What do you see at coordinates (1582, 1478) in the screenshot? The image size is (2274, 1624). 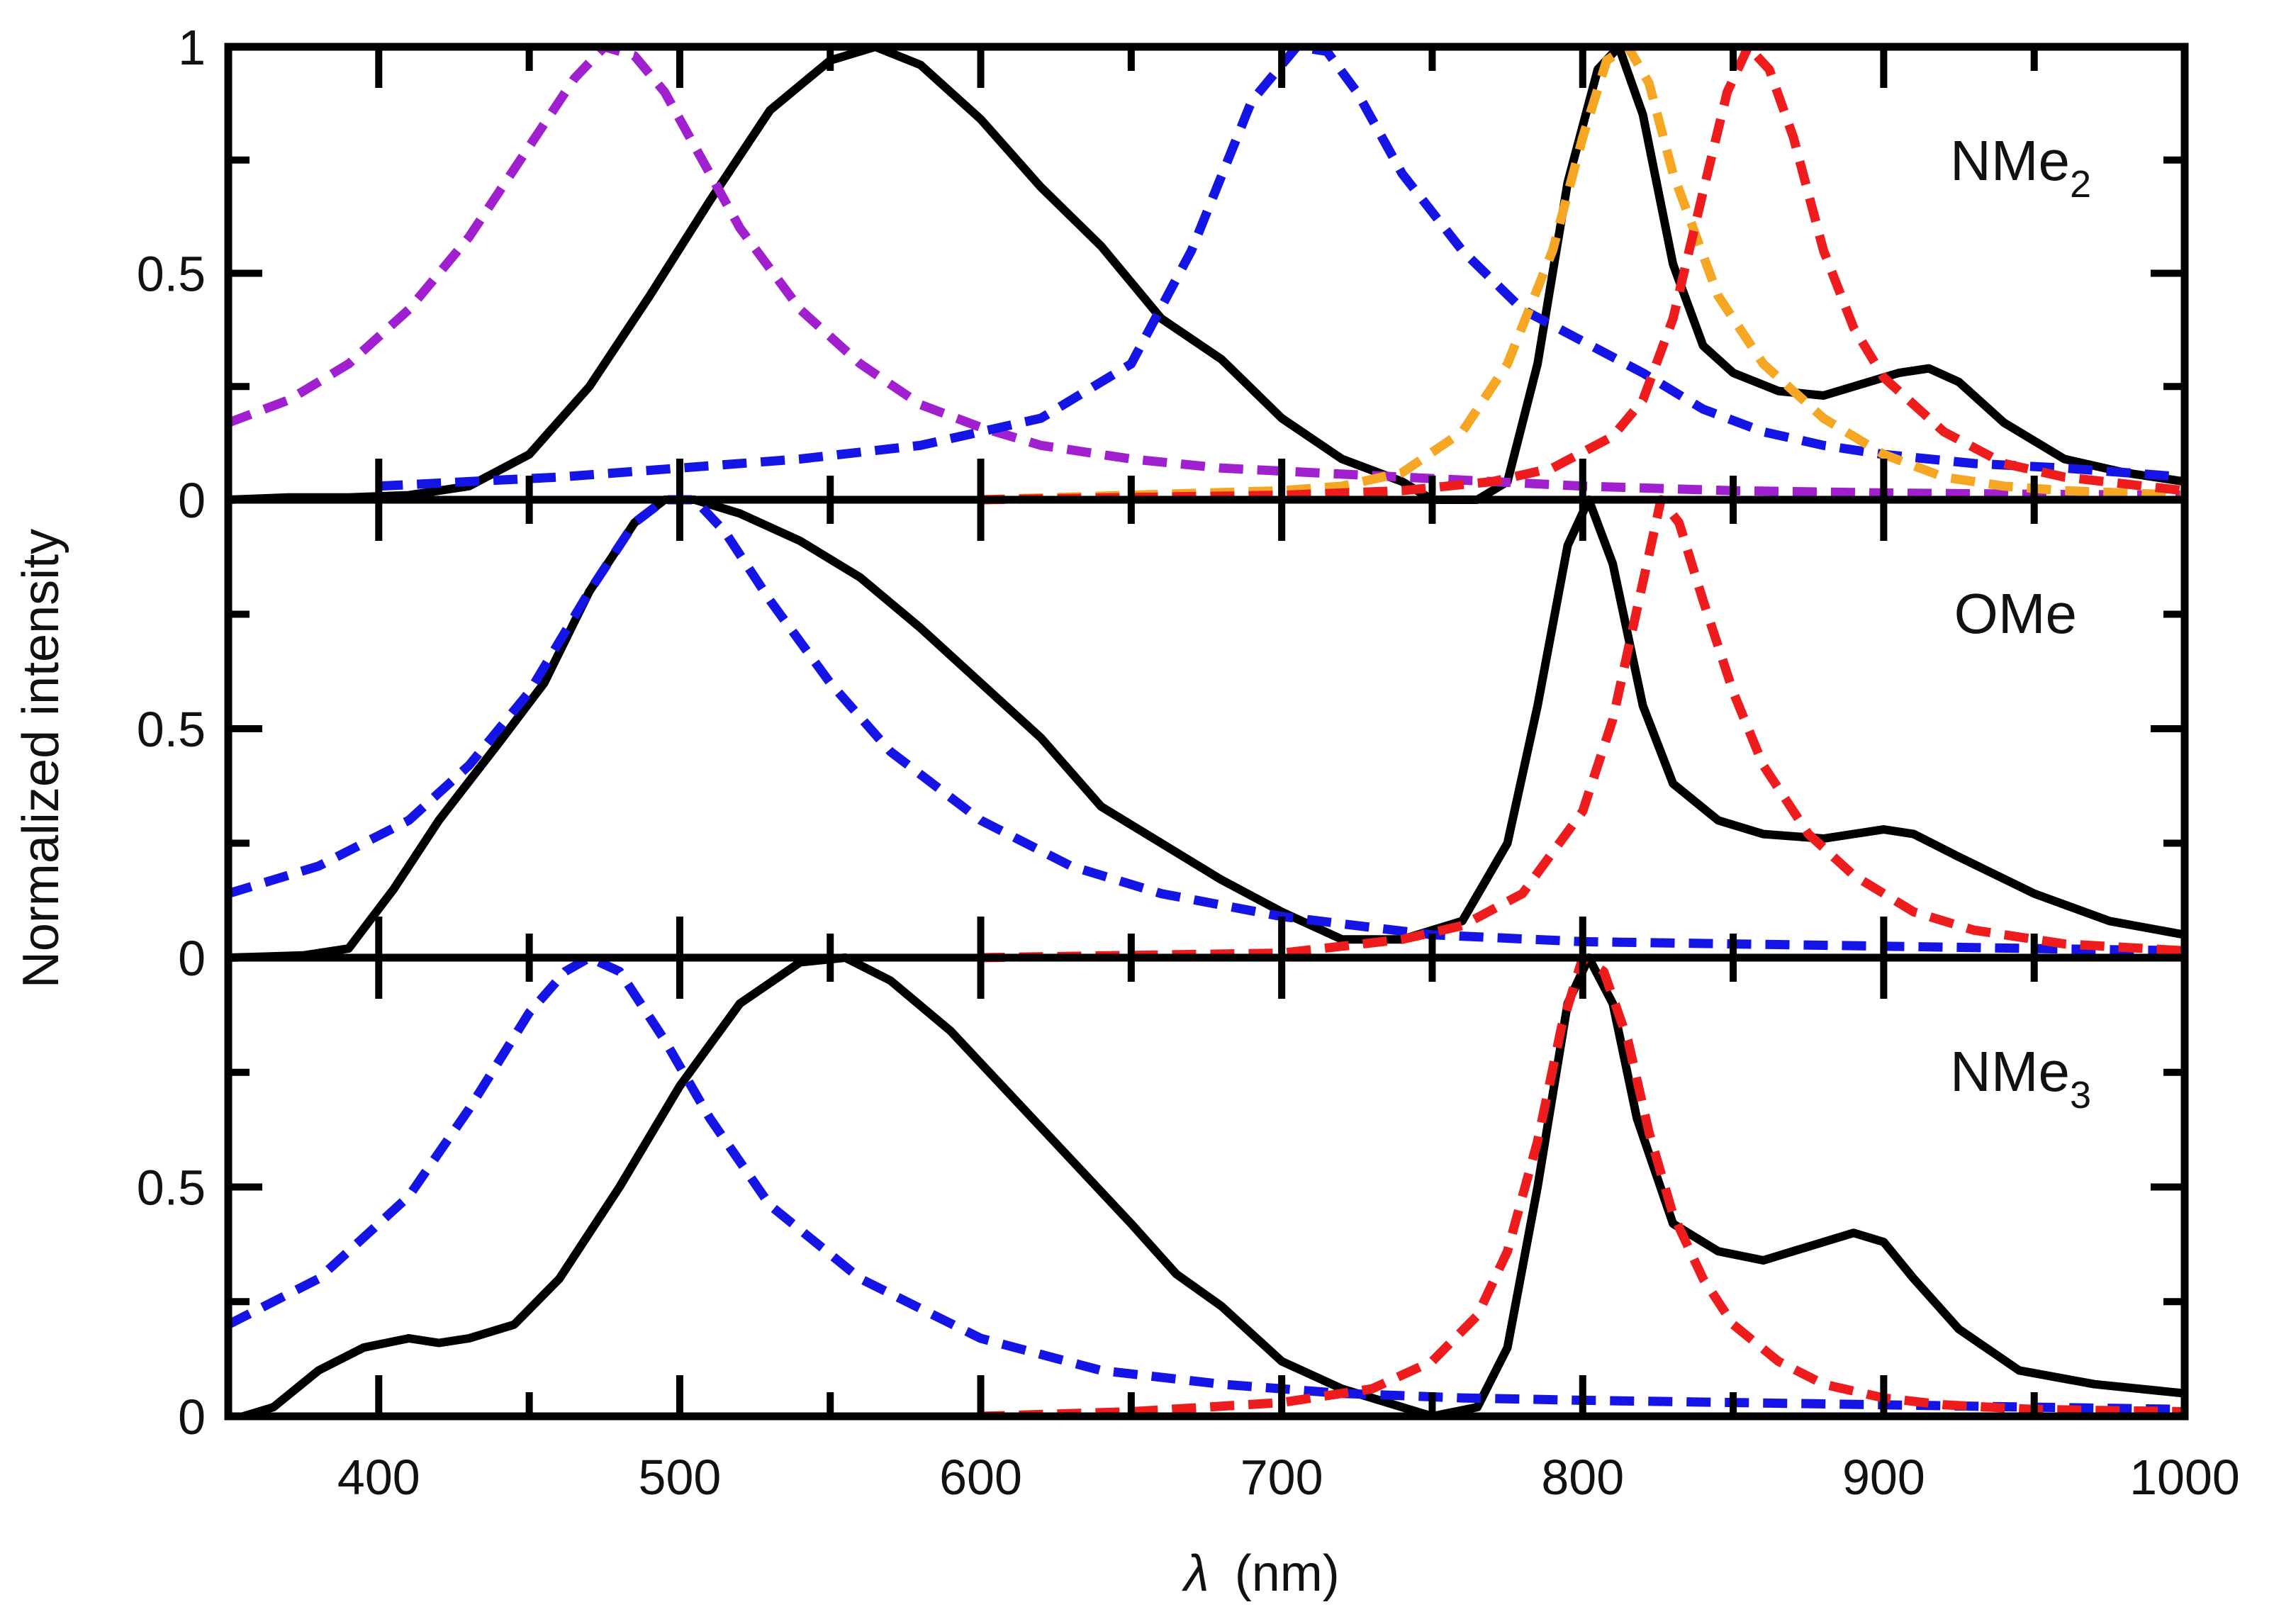 I see `x-tick-label: 800` at bounding box center [1582, 1478].